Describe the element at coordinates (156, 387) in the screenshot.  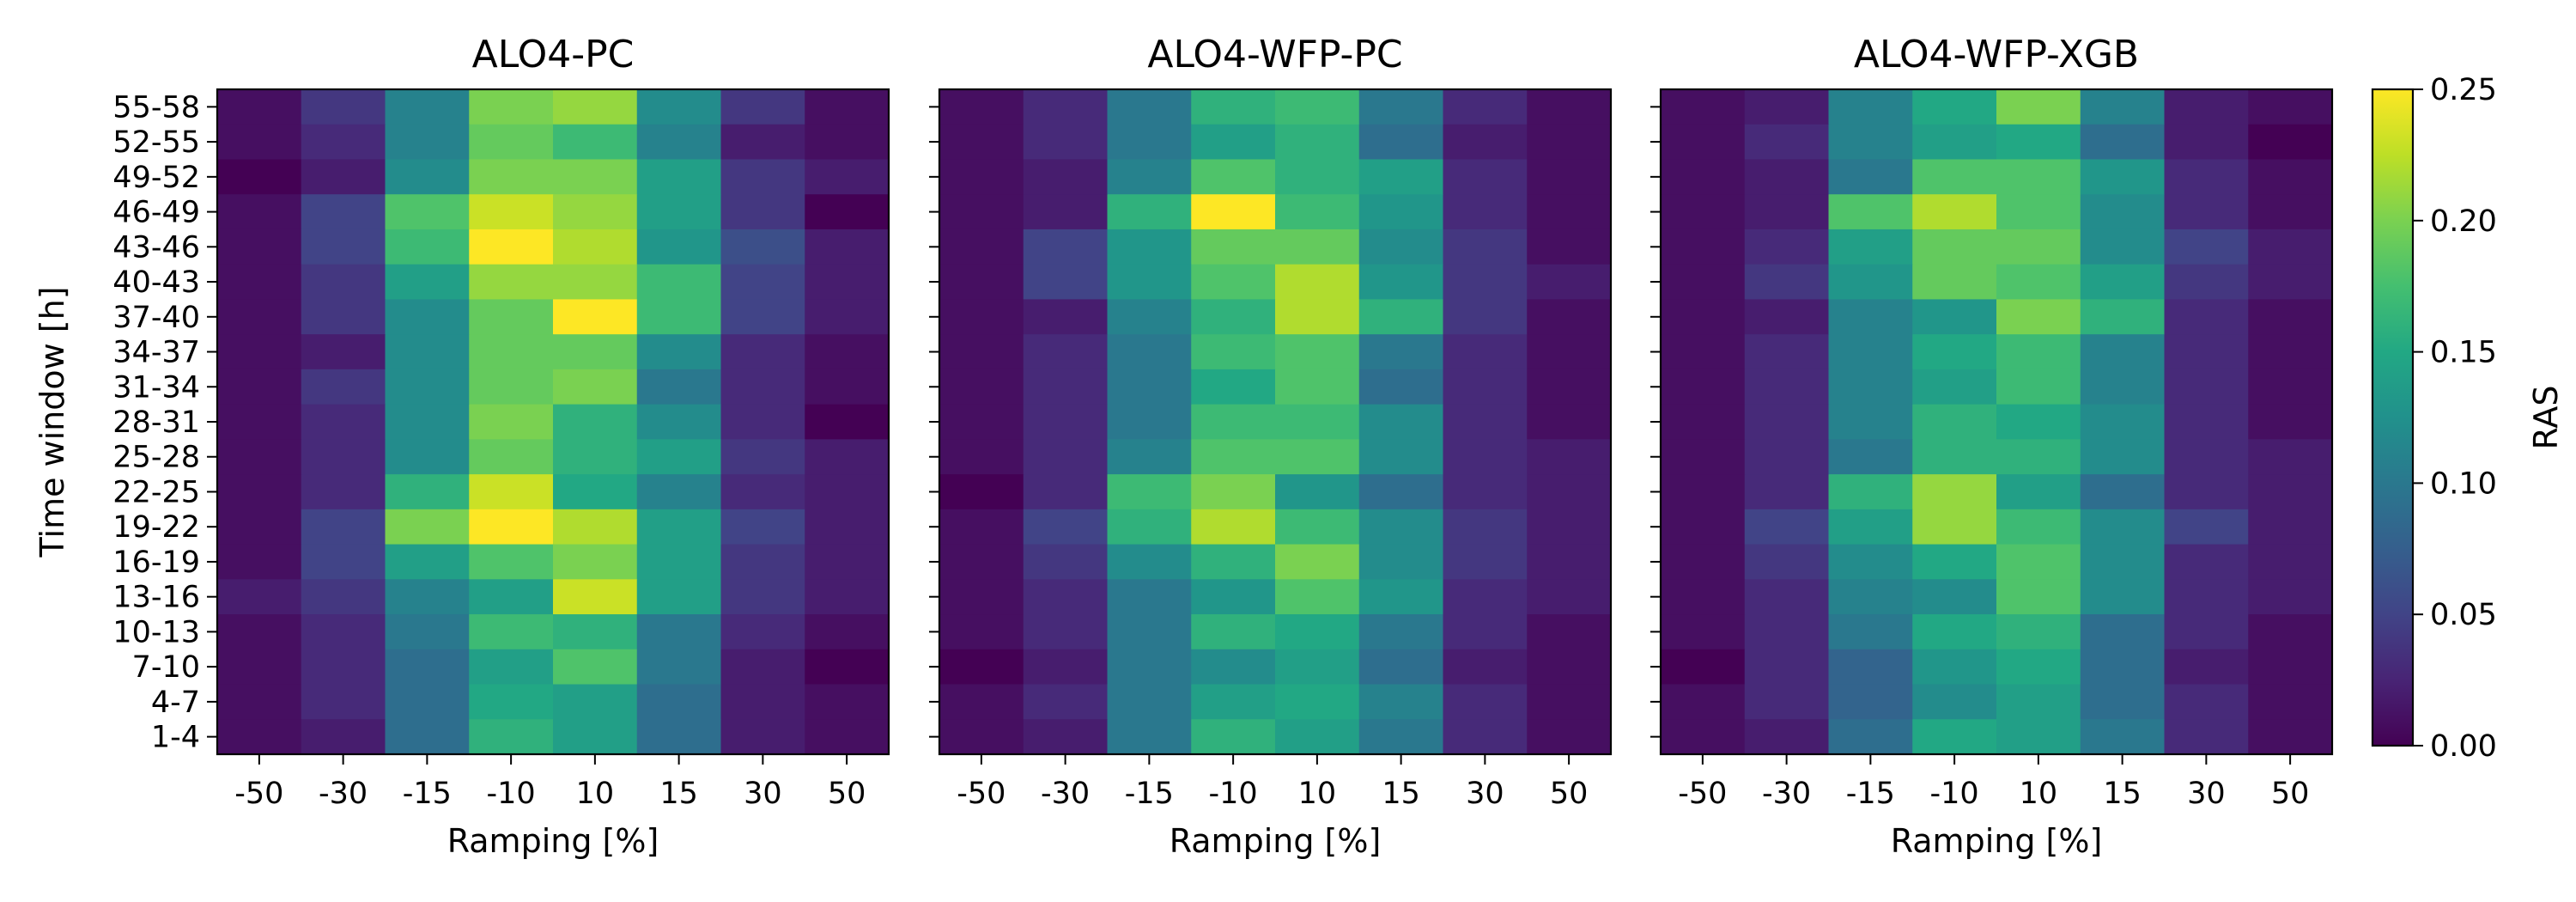
I see `y-tick-label: 31-34` at that location.